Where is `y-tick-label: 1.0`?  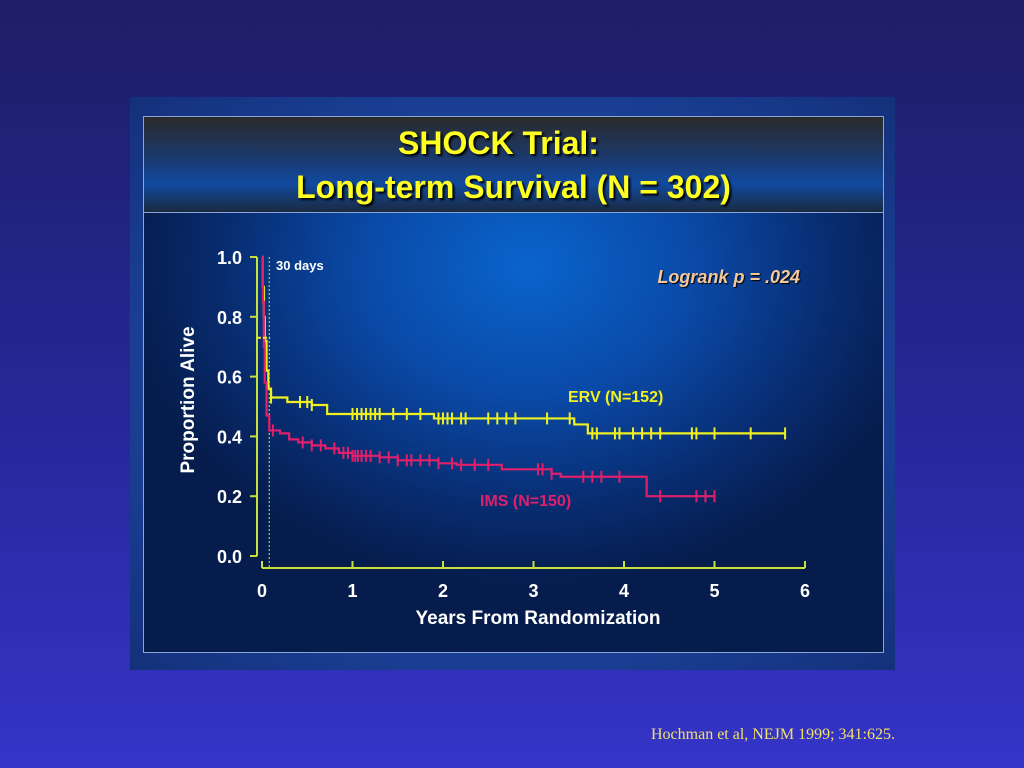 y-tick-label: 1.0 is located at coordinates (229, 258).